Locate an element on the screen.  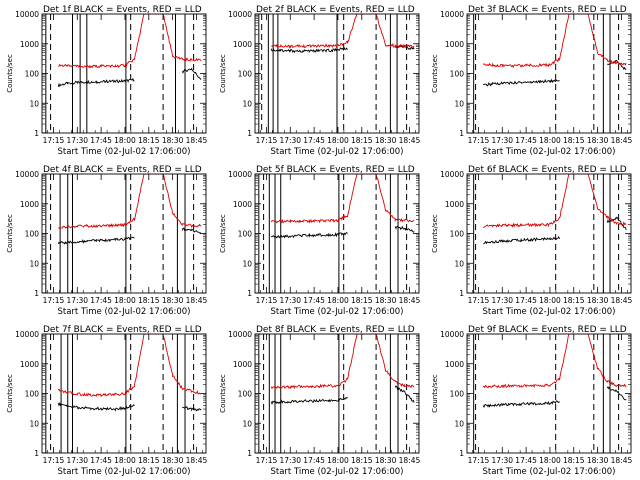
panel-title: Det 2f BLACK = Events, RED = LLD is located at coordinates (335, 10).